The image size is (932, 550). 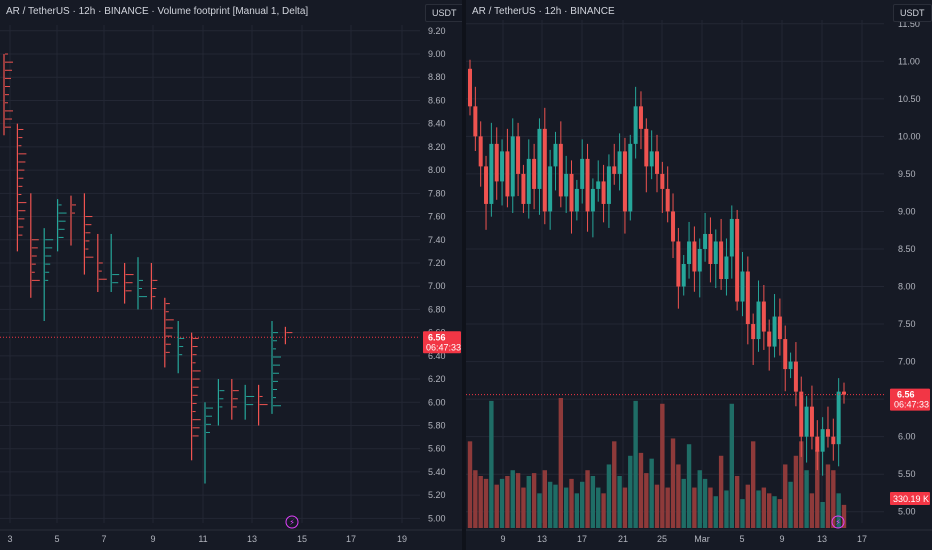 What do you see at coordinates (907, 362) in the screenshot?
I see `right-y-tick-label: 7.00` at bounding box center [907, 362].